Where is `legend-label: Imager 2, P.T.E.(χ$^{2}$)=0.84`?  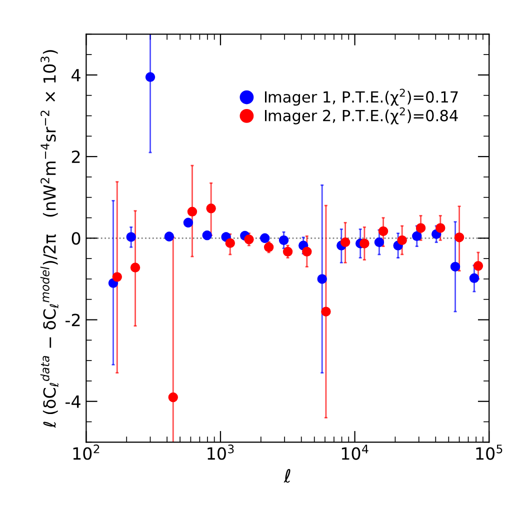 legend-label: Imager 2, P.T.E.(χ$^{2}$)=0.84 is located at coordinates (361, 115).